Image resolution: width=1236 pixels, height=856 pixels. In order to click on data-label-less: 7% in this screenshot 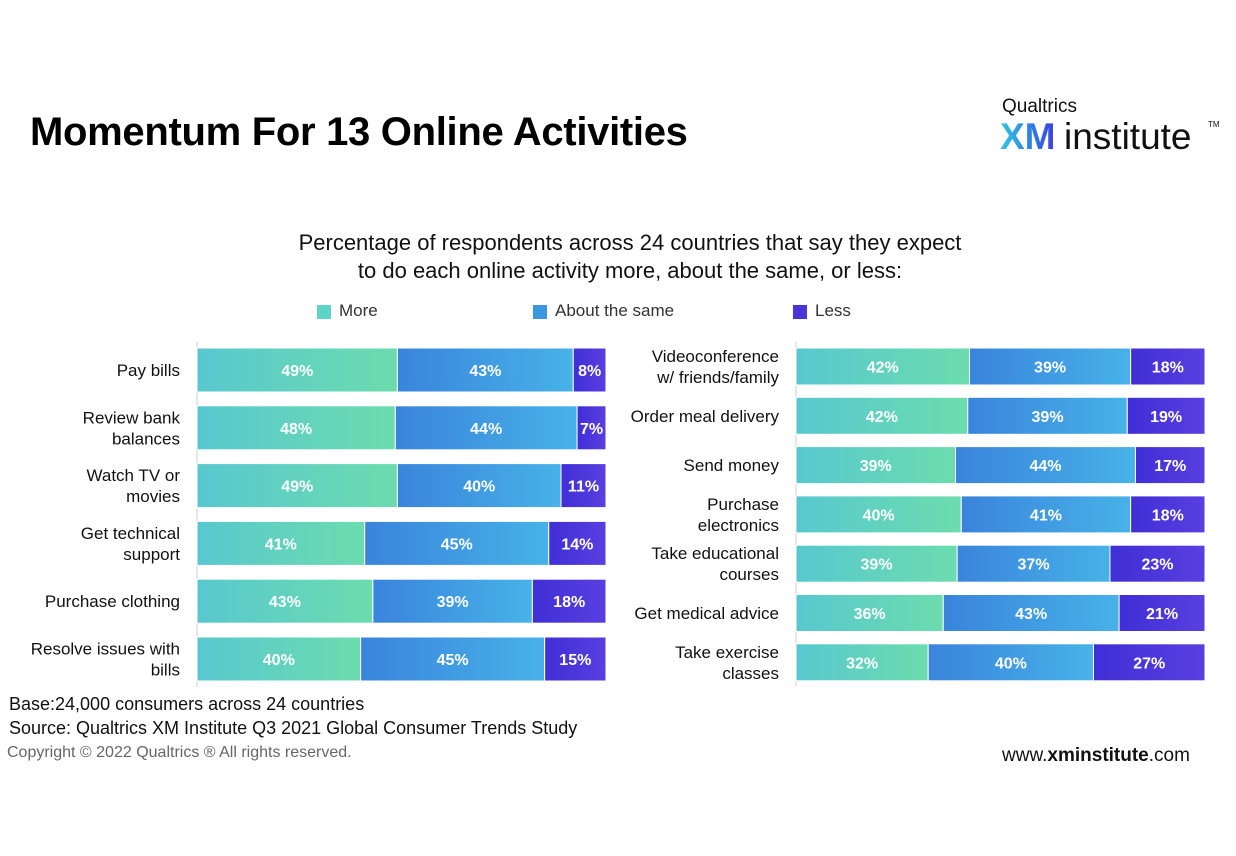, I will do `click(591, 429)`.